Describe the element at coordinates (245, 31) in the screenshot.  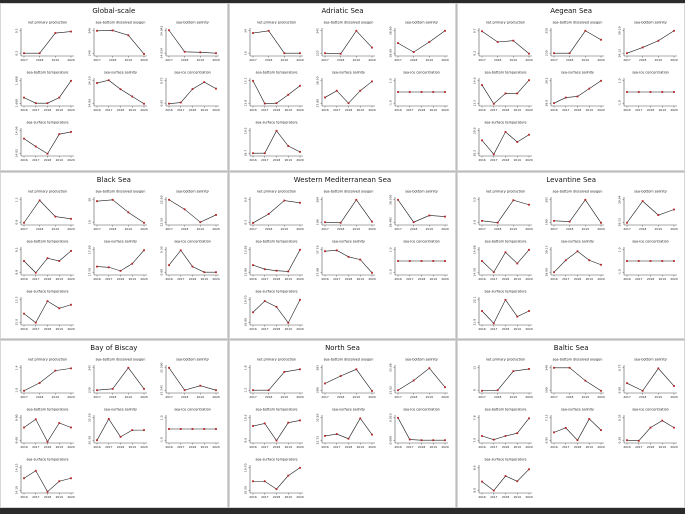
I see `y-tick-label: 24` at that location.